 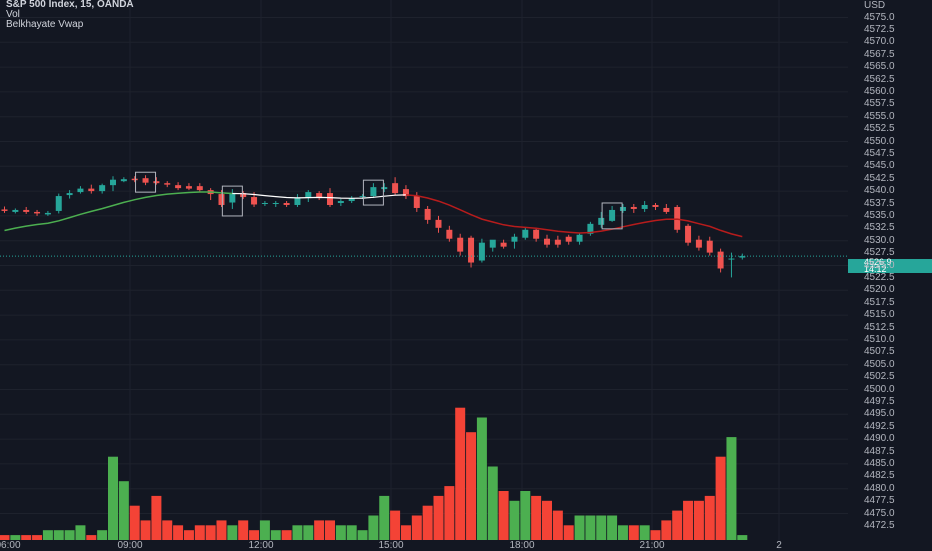 I want to click on vwap-line-down, so click(x=574, y=216).